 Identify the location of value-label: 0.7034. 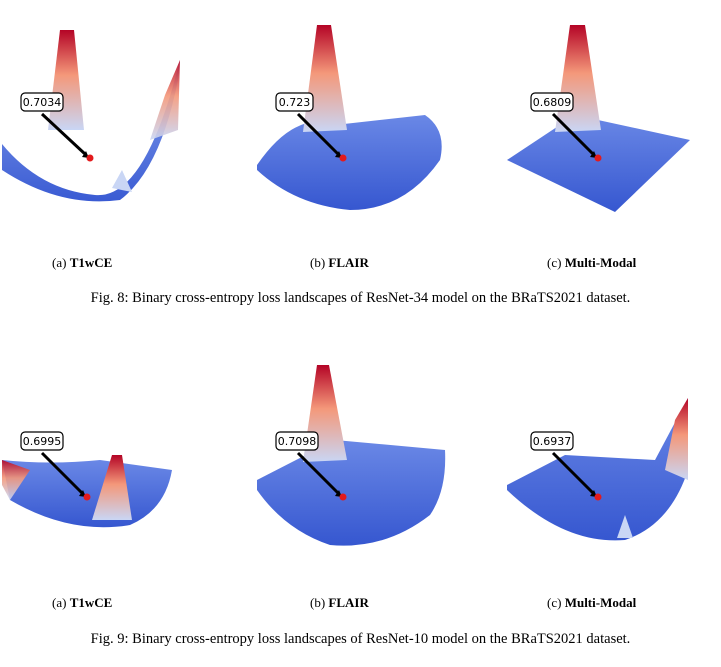
(42, 102).